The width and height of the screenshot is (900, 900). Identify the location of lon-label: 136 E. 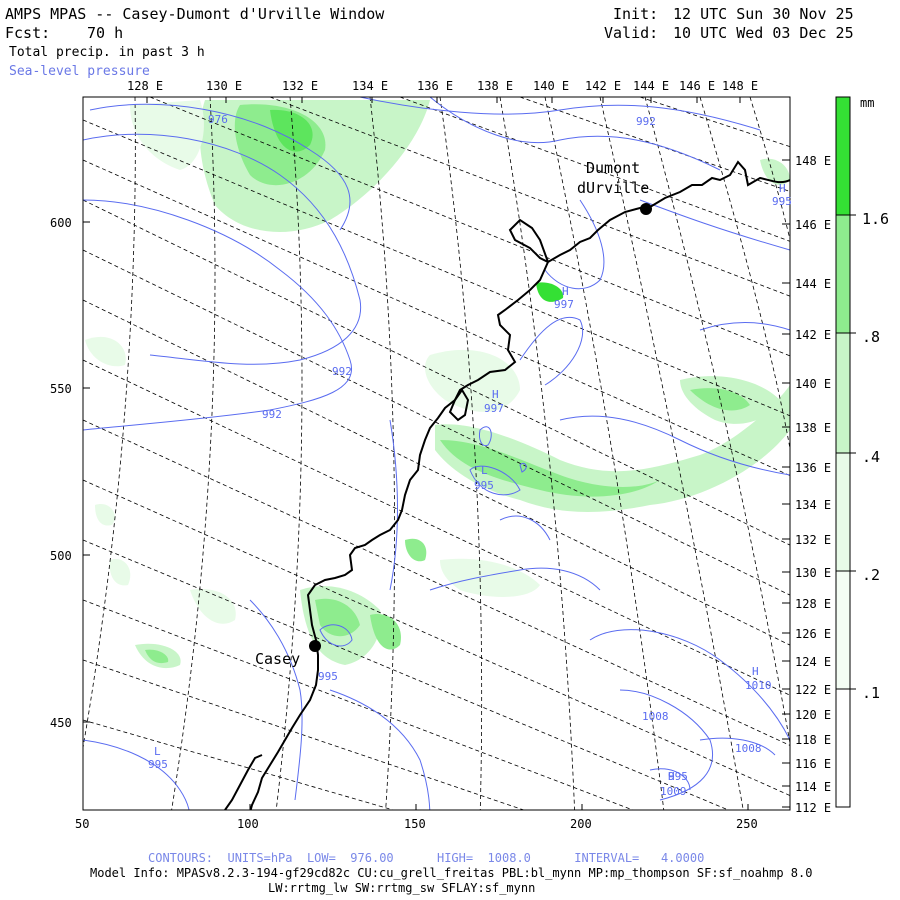
(435, 86).